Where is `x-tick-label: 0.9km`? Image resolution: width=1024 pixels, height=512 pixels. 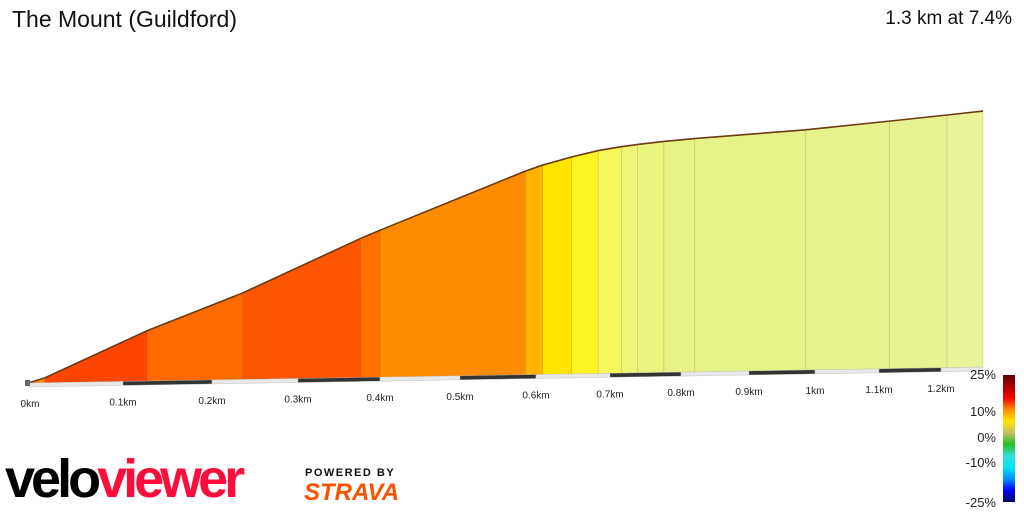
x-tick-label: 0.9km is located at coordinates (748, 392).